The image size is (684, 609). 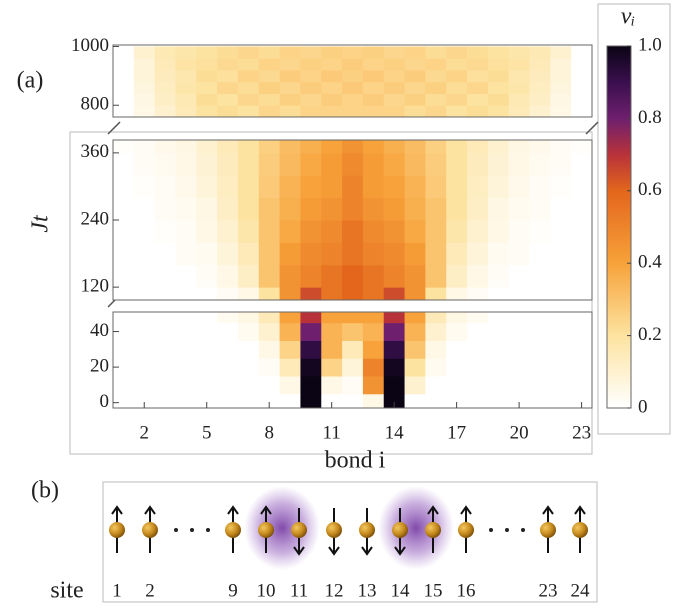 What do you see at coordinates (95, 151) in the screenshot?
I see `y-tick-label: 360` at bounding box center [95, 151].